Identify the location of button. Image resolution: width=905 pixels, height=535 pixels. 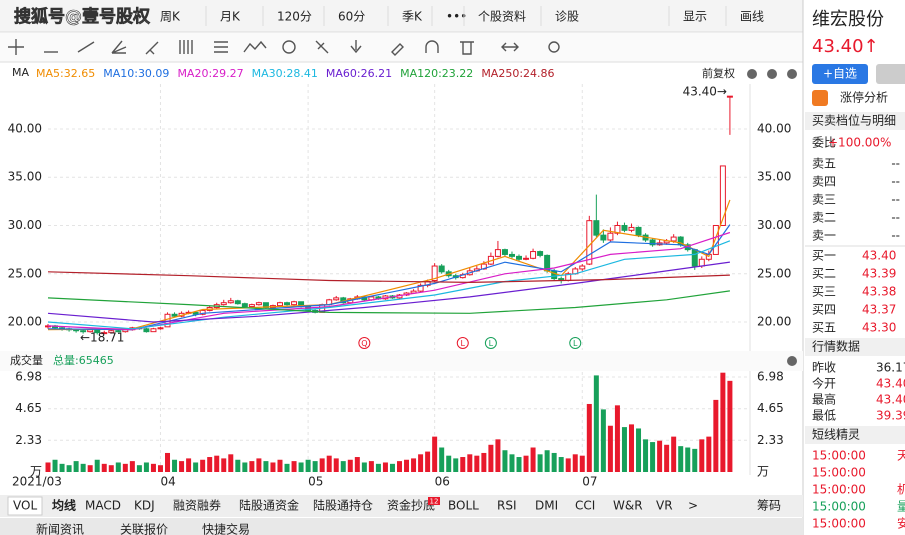
(890, 74).